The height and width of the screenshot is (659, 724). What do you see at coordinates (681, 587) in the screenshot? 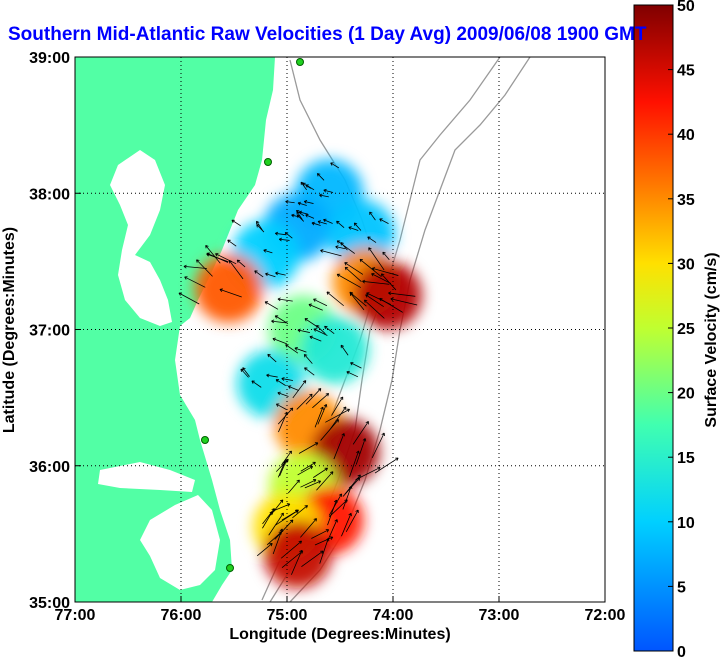
I see `colorbar-tick-label: 5` at bounding box center [681, 587].